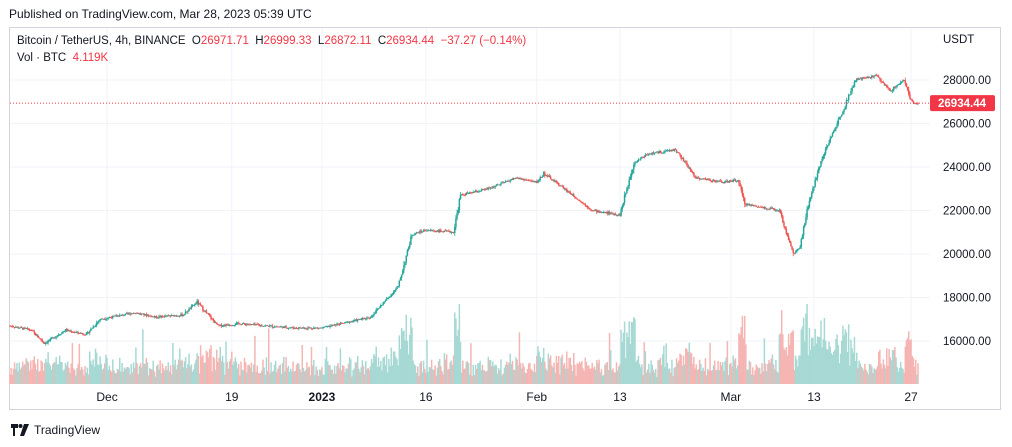  Describe the element at coordinates (101, 41) in the screenshot. I see `symbol-label: Bitcoin / TetherUS, 4h, BINANCE` at that location.